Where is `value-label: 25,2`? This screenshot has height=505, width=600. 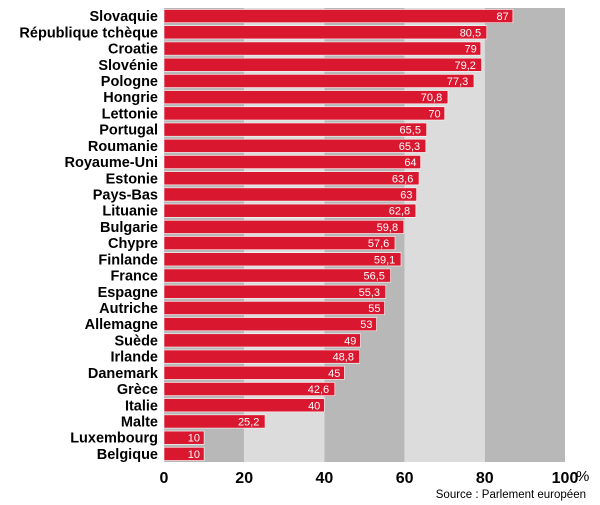
value-label: 25,2 is located at coordinates (248, 422).